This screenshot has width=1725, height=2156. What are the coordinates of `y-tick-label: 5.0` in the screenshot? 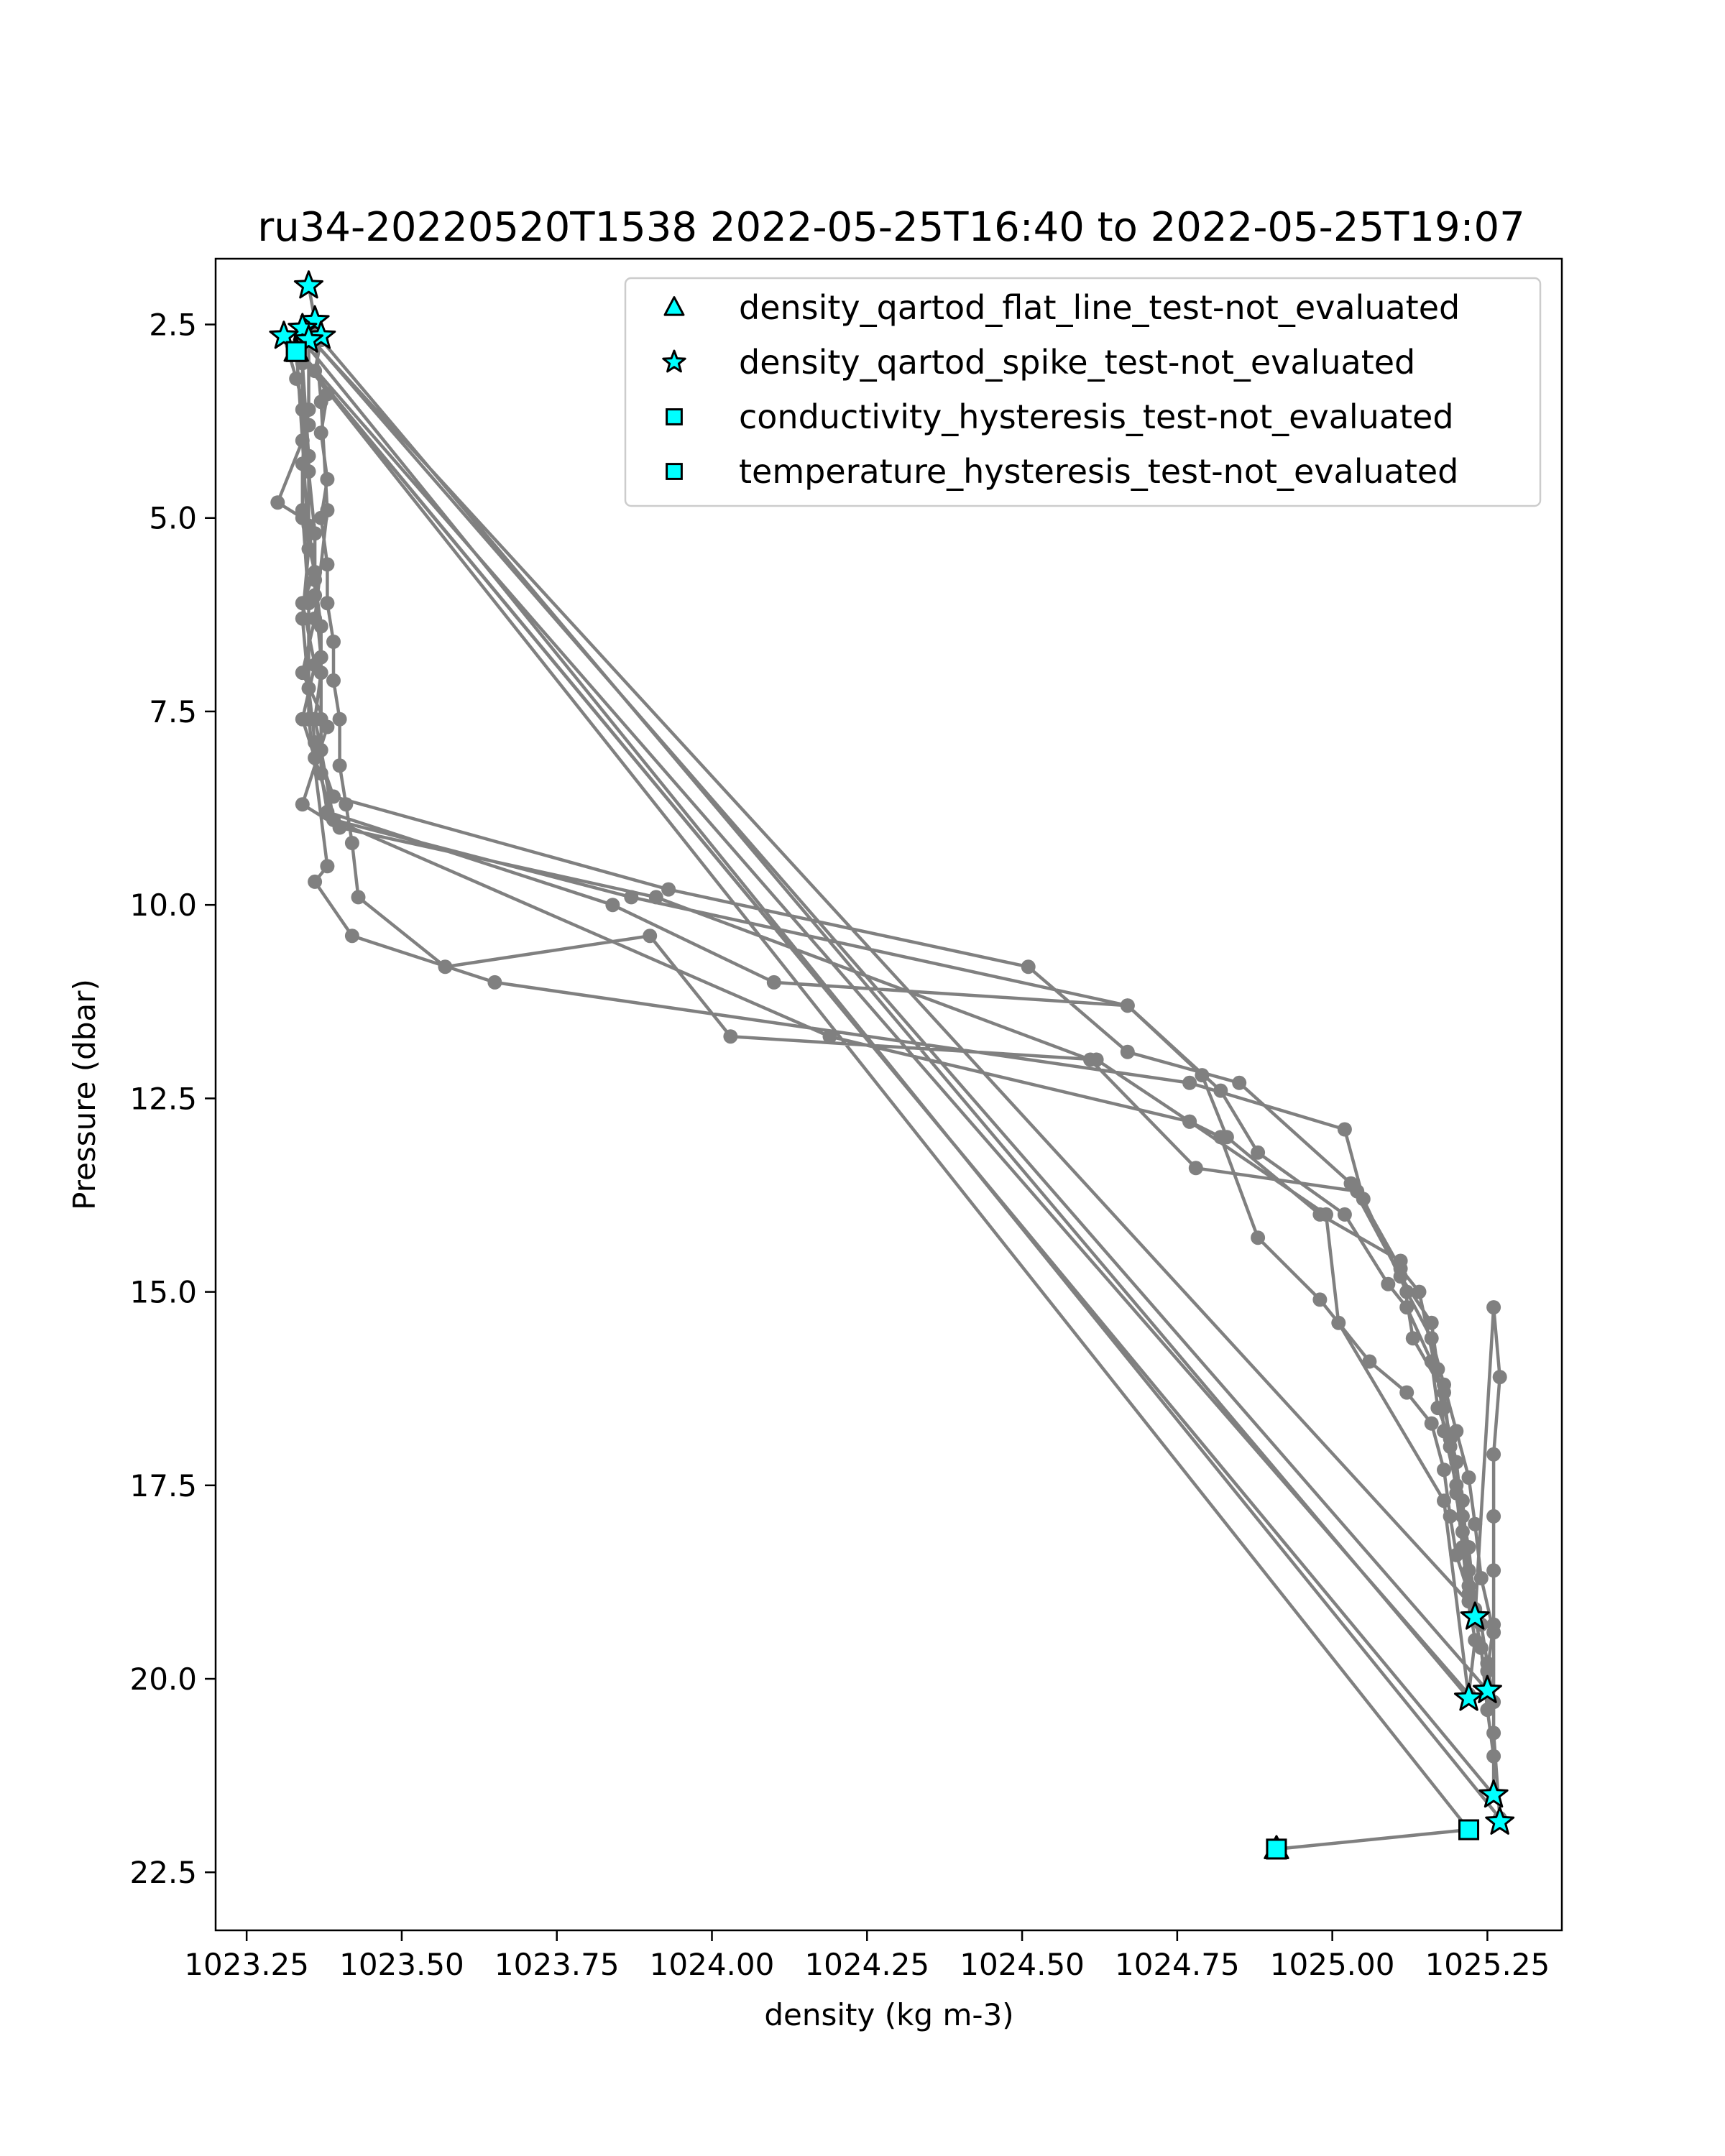 It's located at (173, 518).